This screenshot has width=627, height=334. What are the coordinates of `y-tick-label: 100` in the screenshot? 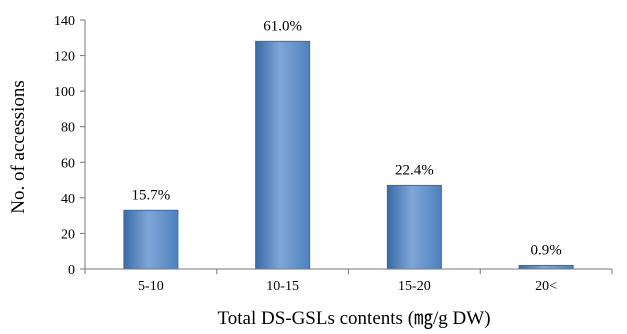 It's located at (64, 92).